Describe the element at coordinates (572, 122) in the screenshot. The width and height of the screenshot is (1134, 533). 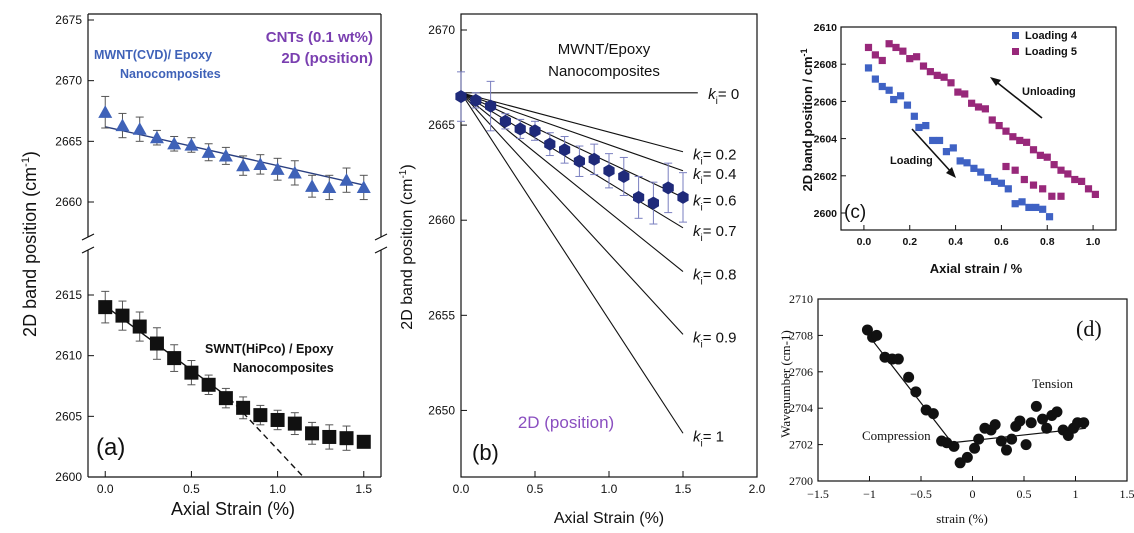
I see `panel-b-model-line-k-0.2` at that location.